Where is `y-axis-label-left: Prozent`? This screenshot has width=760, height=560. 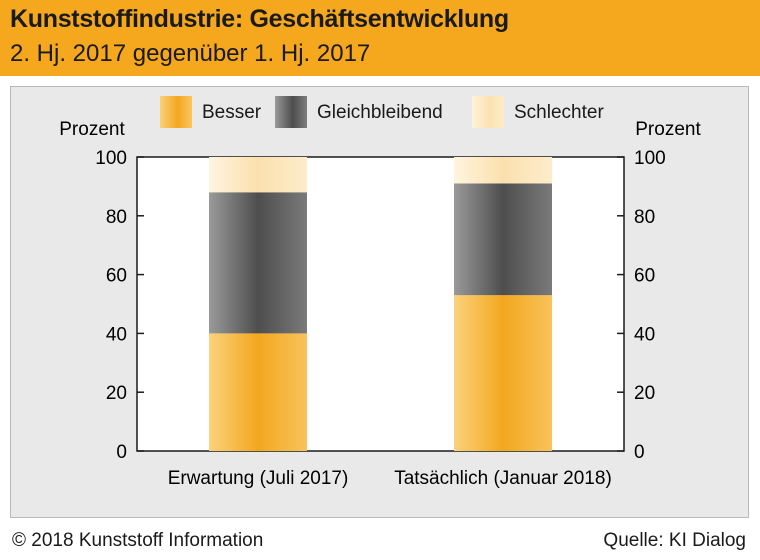 y-axis-label-left: Prozent is located at coordinates (92, 129).